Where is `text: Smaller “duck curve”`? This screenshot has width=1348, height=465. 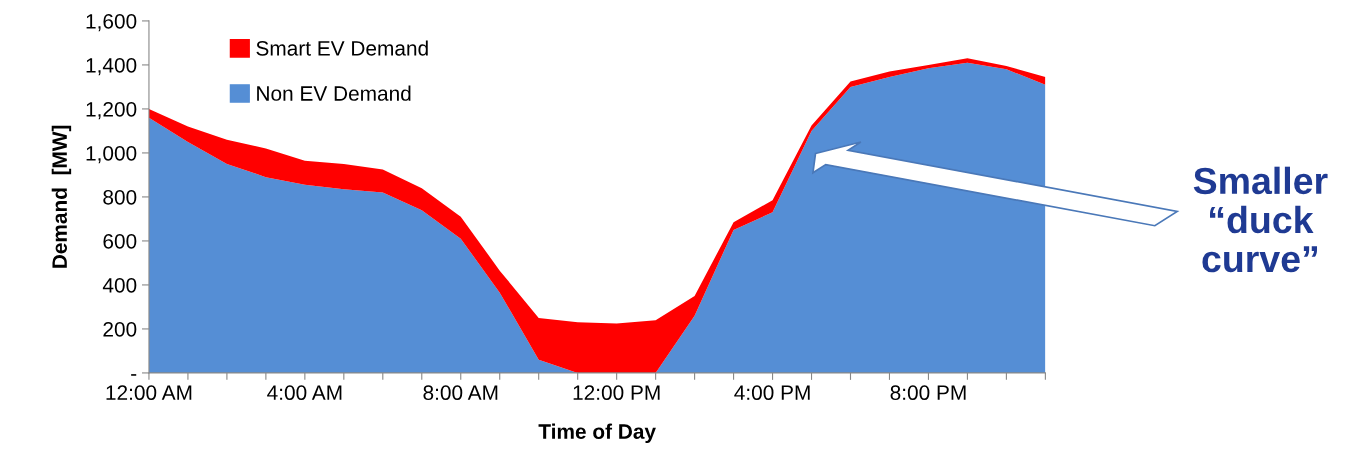
text: Smaller “duck curve” is located at coordinates (1260, 219).